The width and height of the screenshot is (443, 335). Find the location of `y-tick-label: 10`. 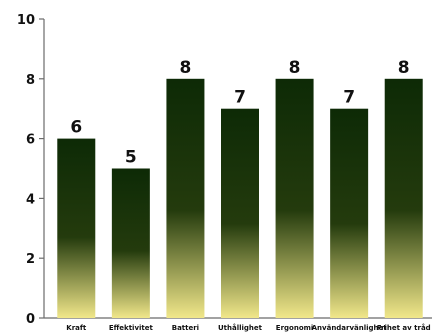

y-tick-label: 10 is located at coordinates (26, 20).